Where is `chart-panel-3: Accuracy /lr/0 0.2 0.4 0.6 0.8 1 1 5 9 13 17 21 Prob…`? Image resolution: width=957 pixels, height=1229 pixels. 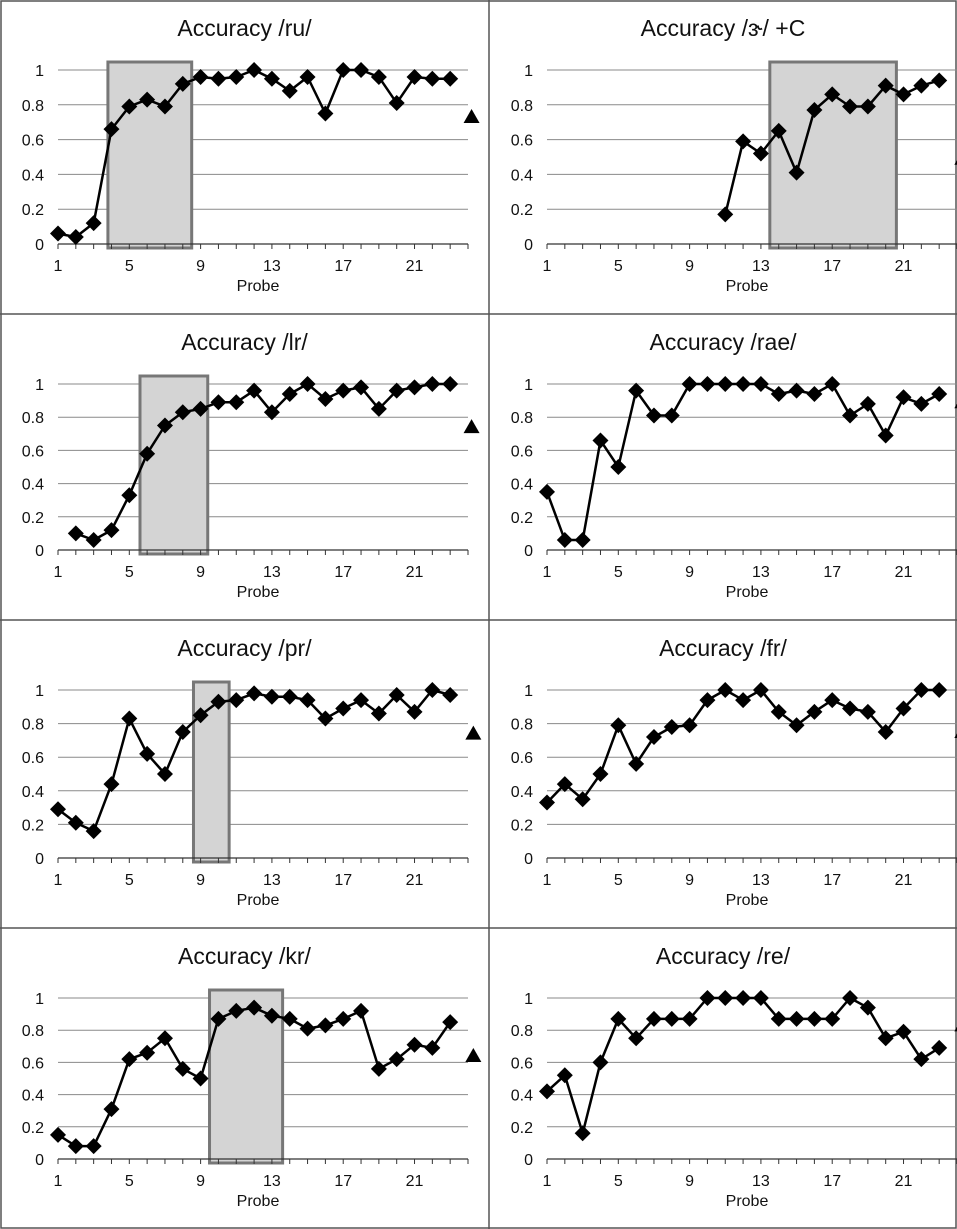
chart-panel-3: Accuracy /lr/0 0.2 0.4 0.6 0.8 1 1 5 9 13 17 21 Prob… is located at coordinates (251, 465).